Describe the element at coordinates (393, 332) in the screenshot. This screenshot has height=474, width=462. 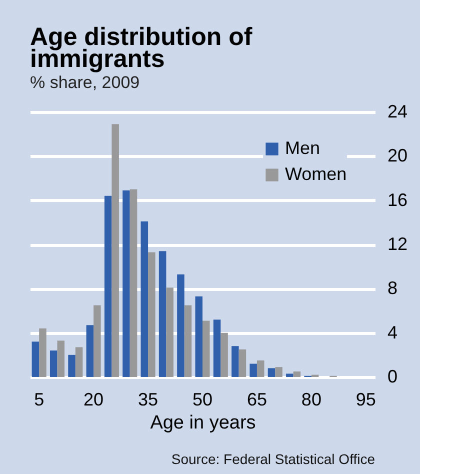
I see `y-tick-label: 4` at that location.